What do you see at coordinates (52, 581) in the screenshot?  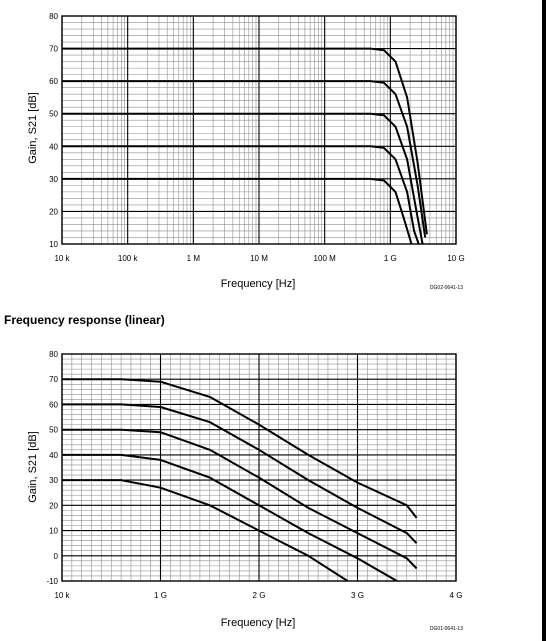 I see `y-tick-label: -10` at bounding box center [52, 581].